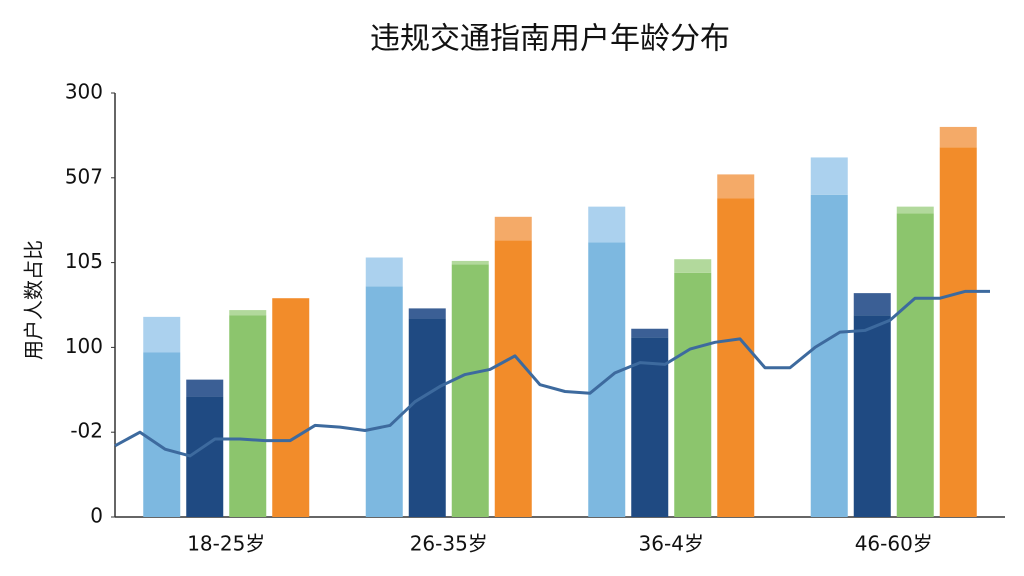 This screenshot has width=1024, height=576. Describe the element at coordinates (84, 92) in the screenshot. I see `y-tick-label: 300` at that location.